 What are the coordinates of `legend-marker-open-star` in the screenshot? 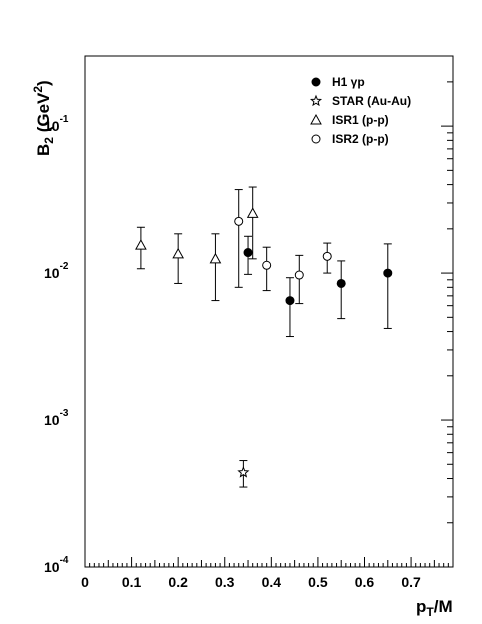 It's located at (316, 100).